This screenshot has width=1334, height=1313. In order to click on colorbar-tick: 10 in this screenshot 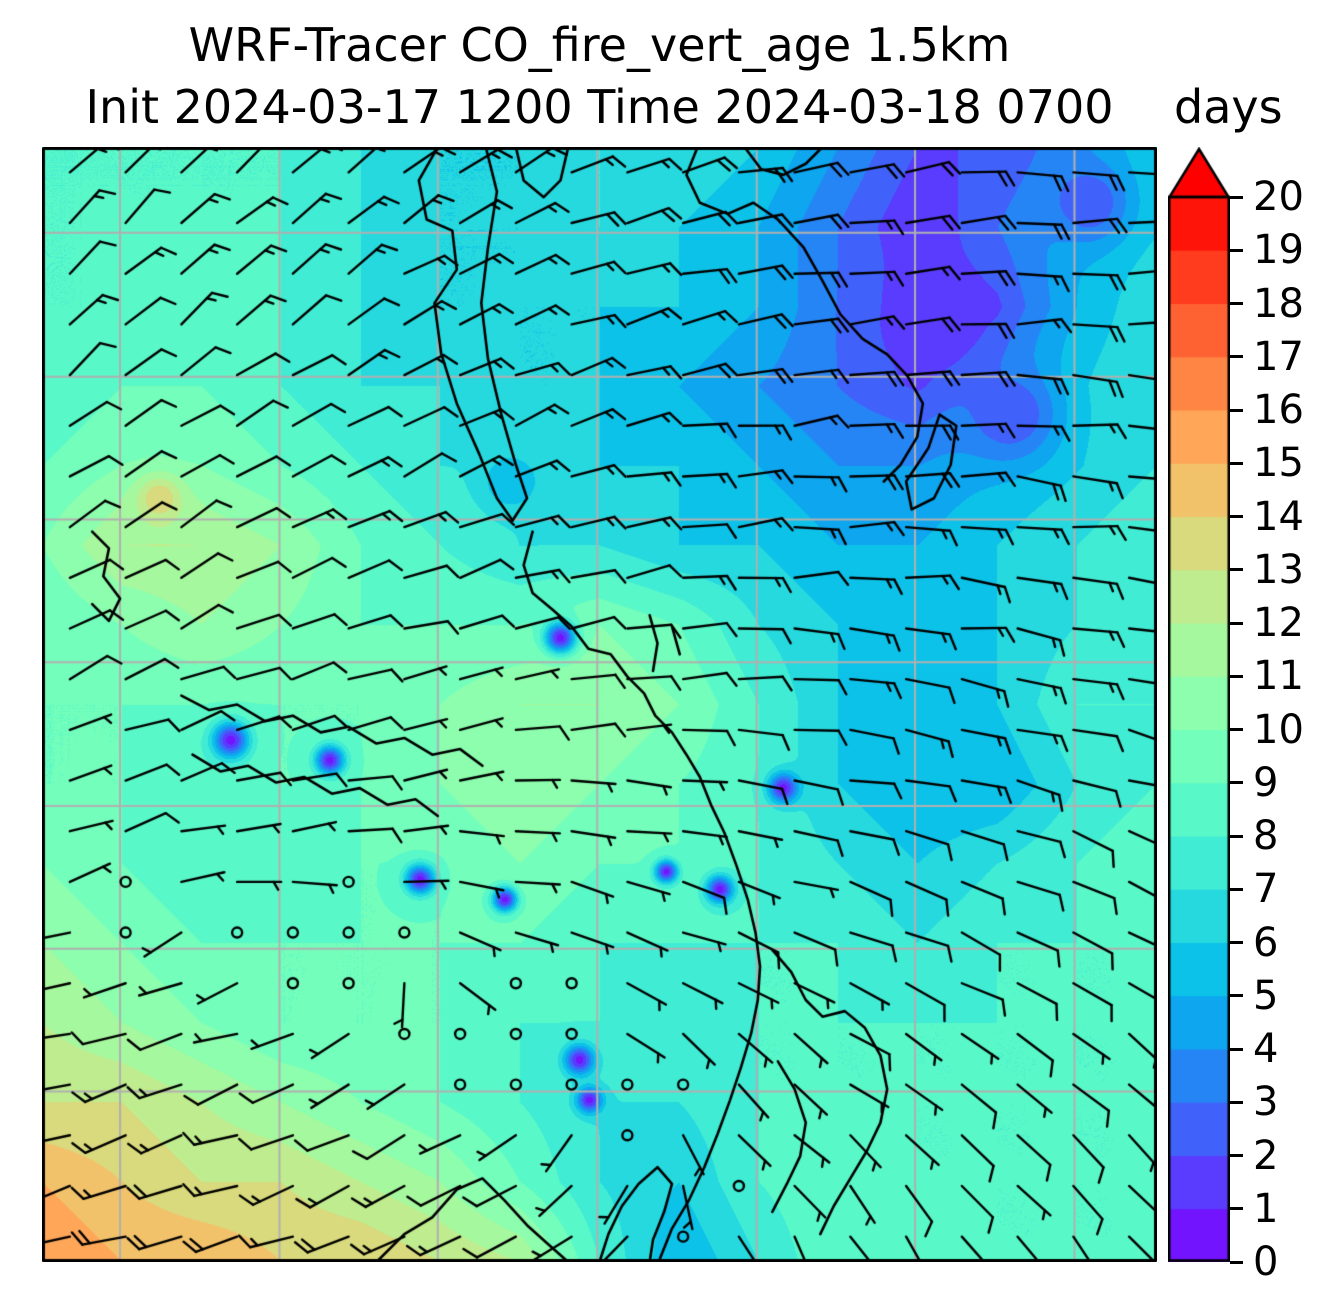, I will do `click(1267, 730)`.